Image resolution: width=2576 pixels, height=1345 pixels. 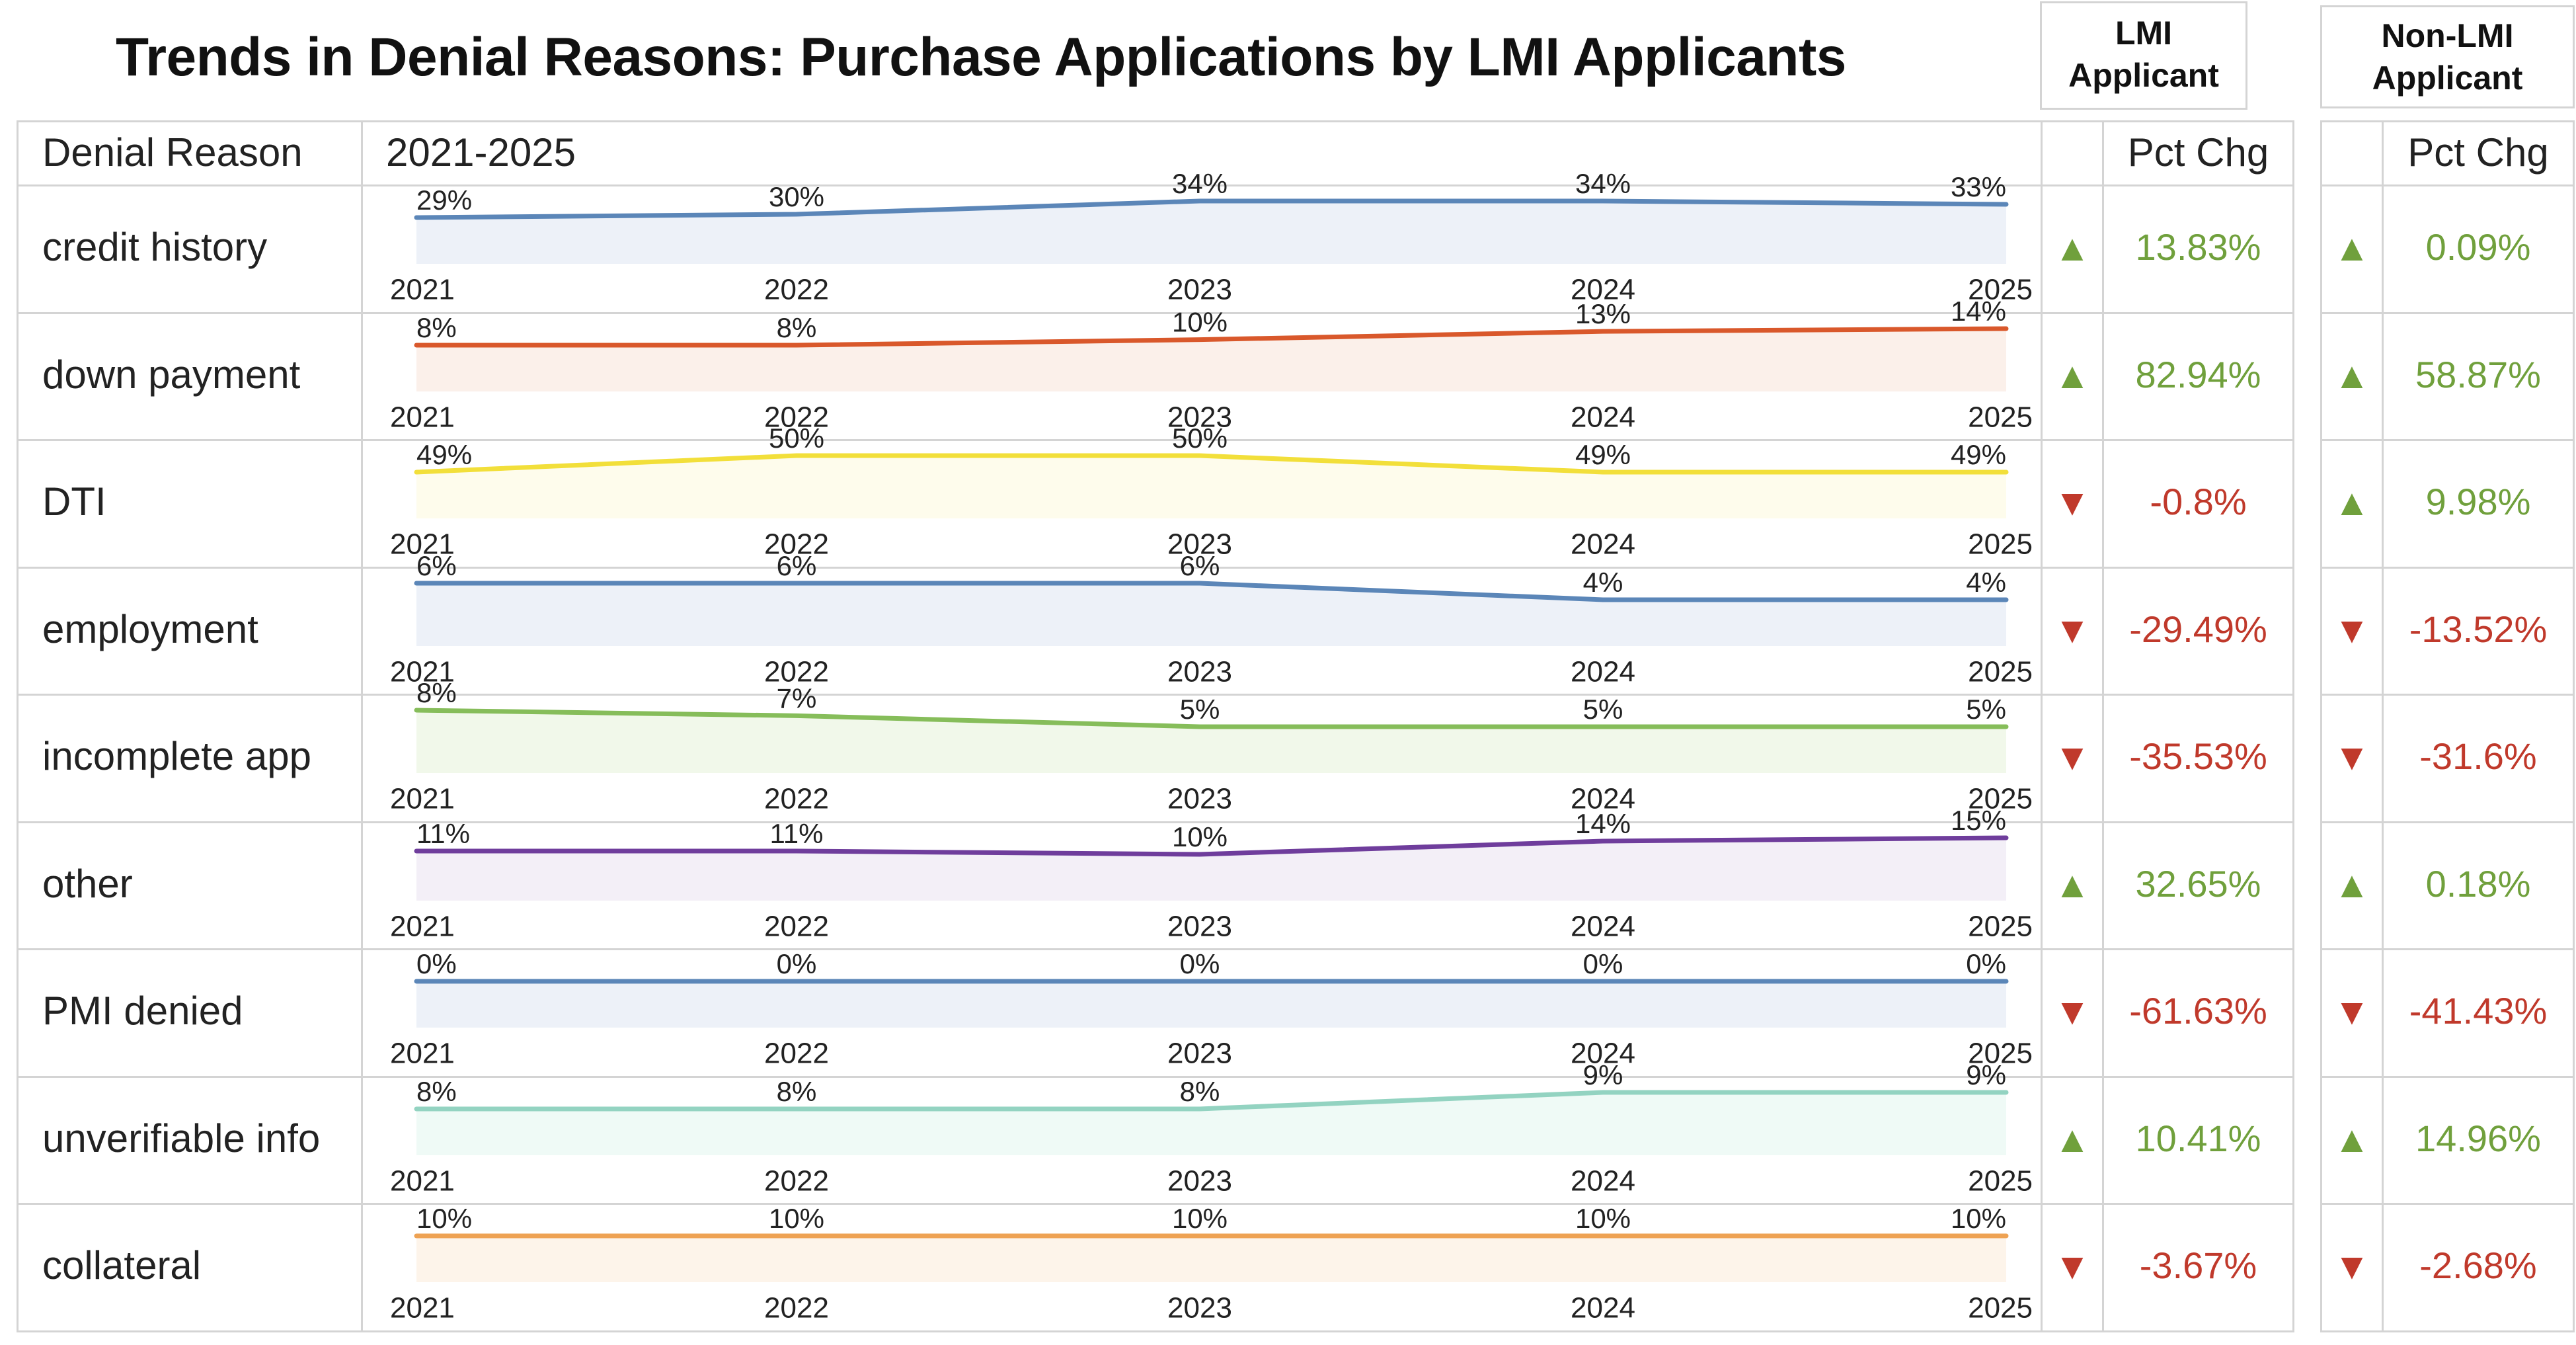 I want to click on nonlmi-pct-change: -31.6%, so click(x=2478, y=756).